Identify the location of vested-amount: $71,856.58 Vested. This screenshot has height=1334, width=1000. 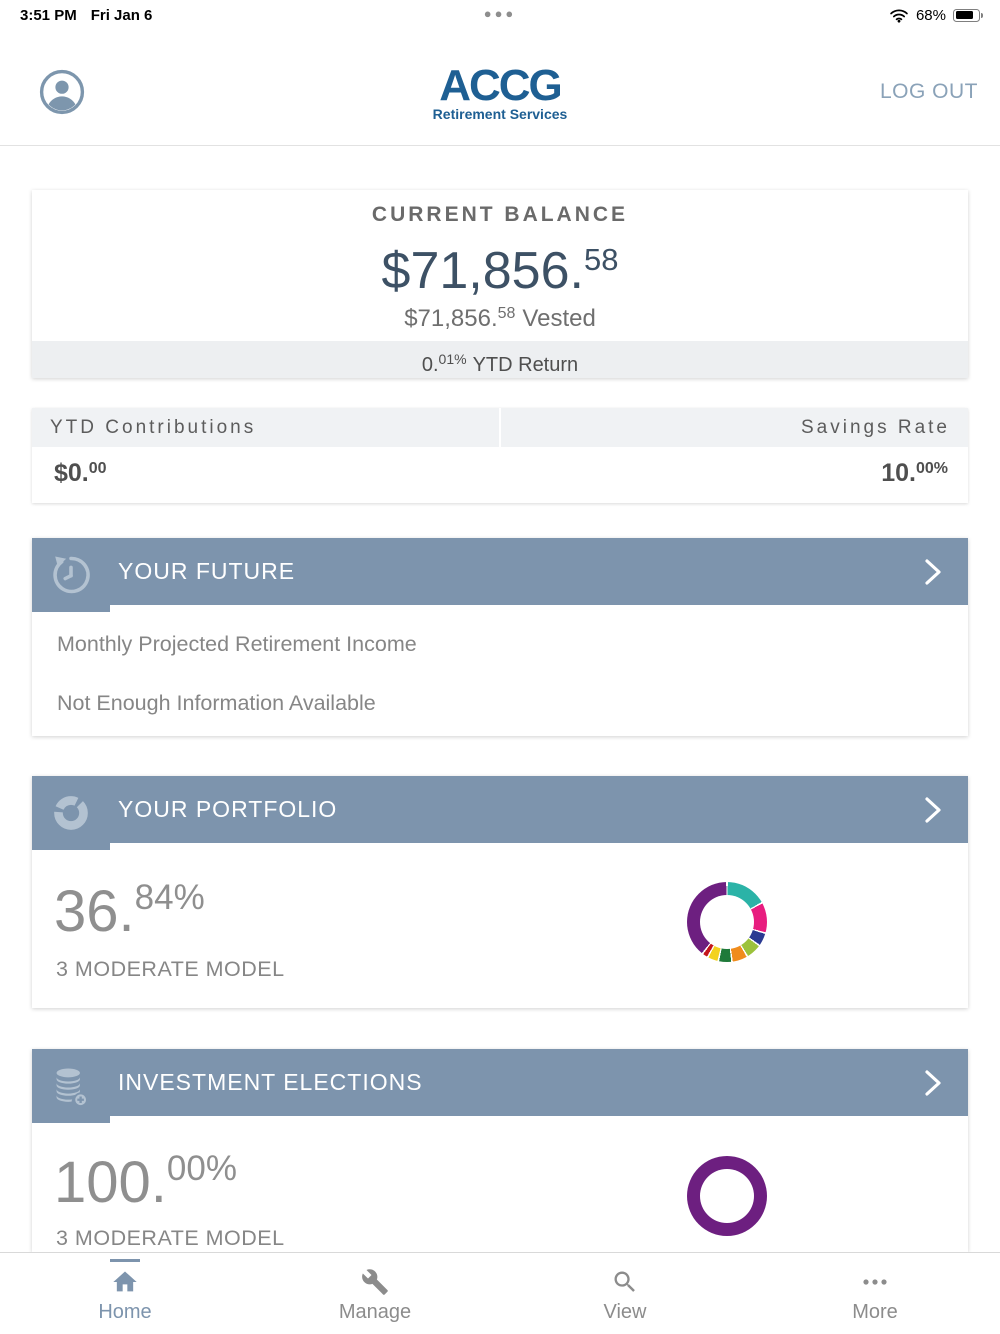
(500, 318).